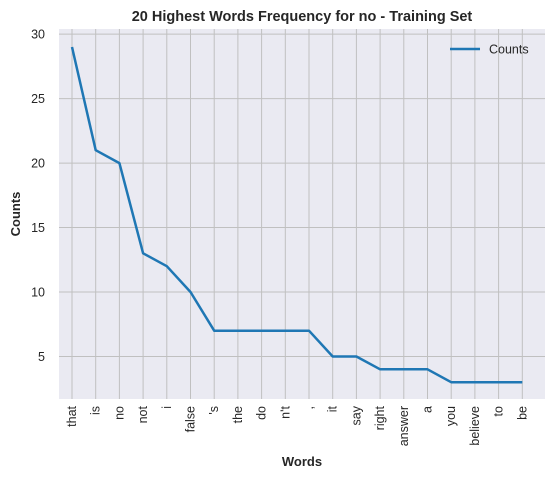 This screenshot has width=555, height=479. I want to click on x-tick-label: that, so click(72, 415).